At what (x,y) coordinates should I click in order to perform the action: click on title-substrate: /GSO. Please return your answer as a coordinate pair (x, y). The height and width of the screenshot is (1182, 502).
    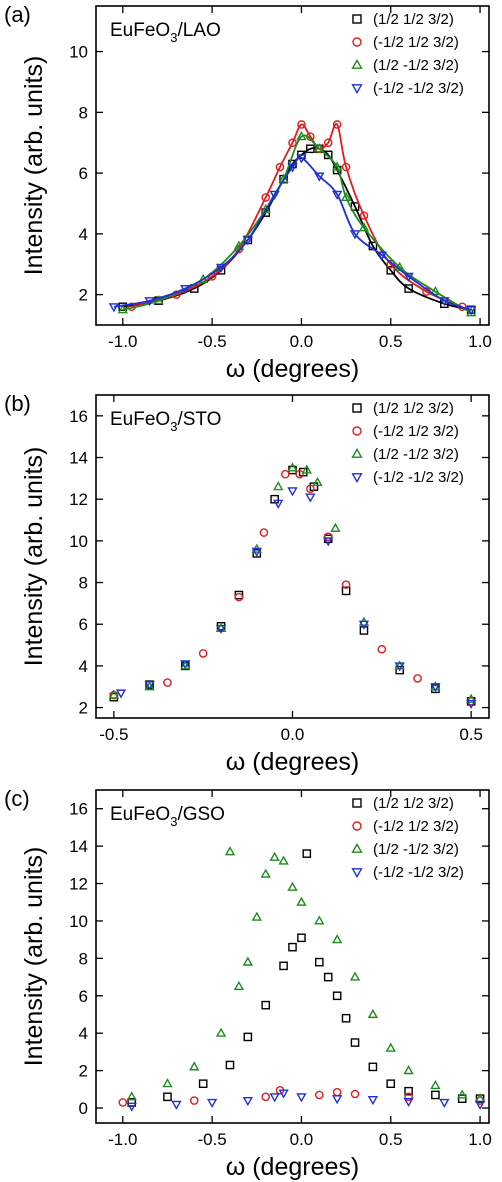
    Looking at the image, I should click on (201, 814).